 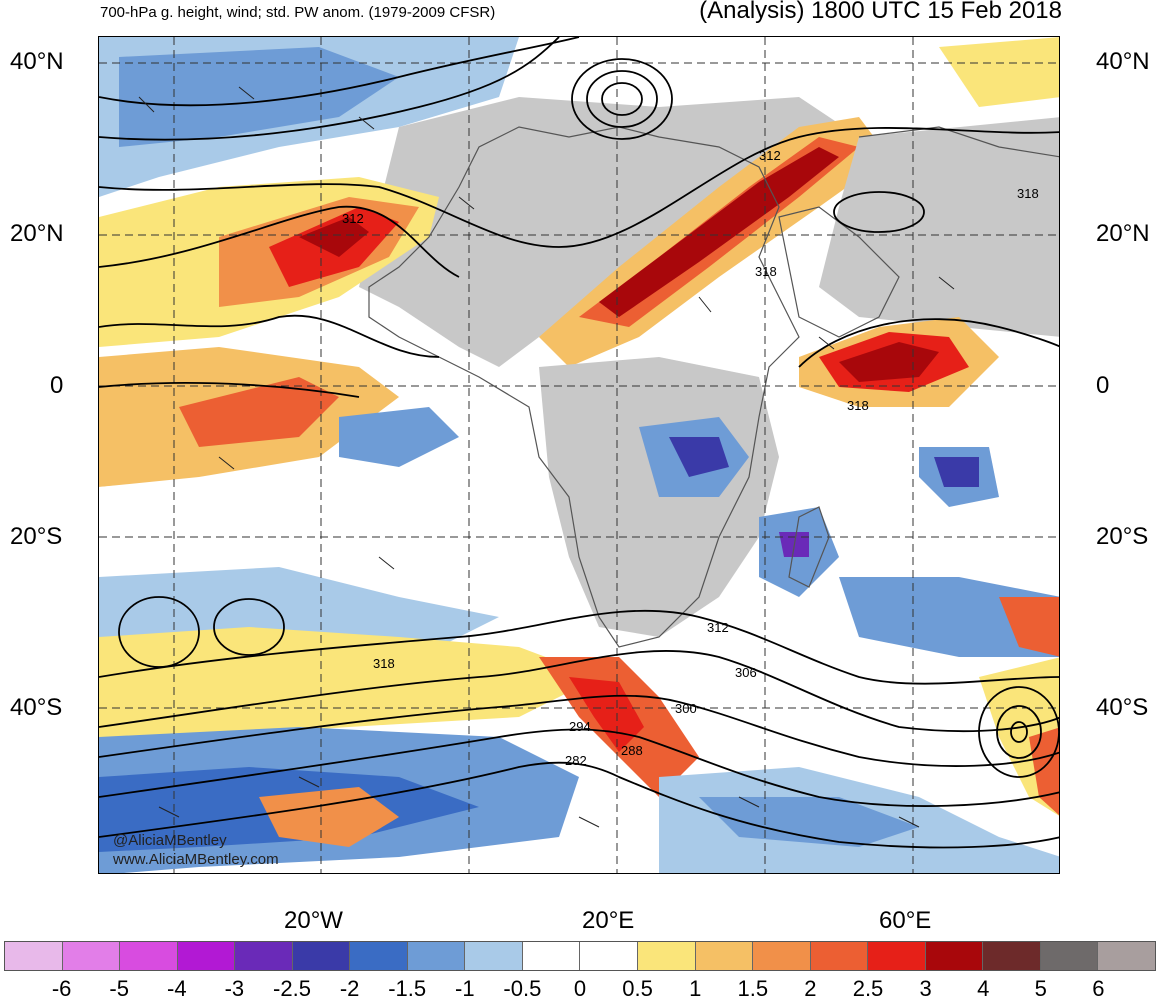 I want to click on watermark-url: www.AliciaMBentley.com, so click(x=196, y=859).